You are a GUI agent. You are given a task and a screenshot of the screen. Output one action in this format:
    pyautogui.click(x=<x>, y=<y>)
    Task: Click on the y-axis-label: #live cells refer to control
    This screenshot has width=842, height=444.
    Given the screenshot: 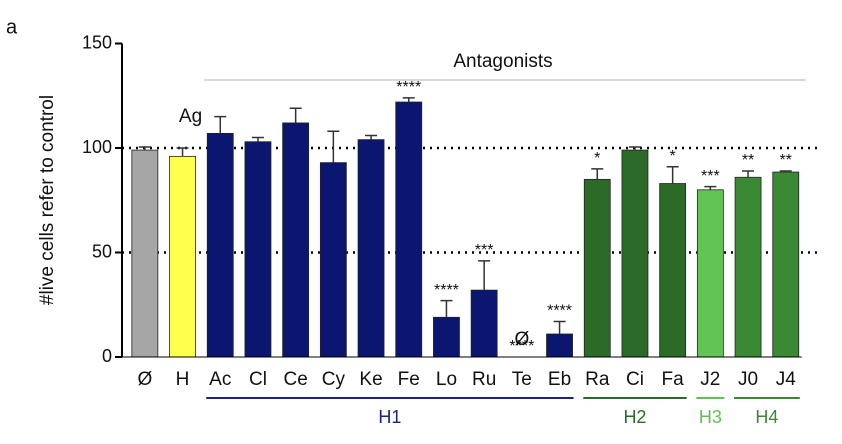 What is the action you would take?
    pyautogui.click(x=47, y=200)
    